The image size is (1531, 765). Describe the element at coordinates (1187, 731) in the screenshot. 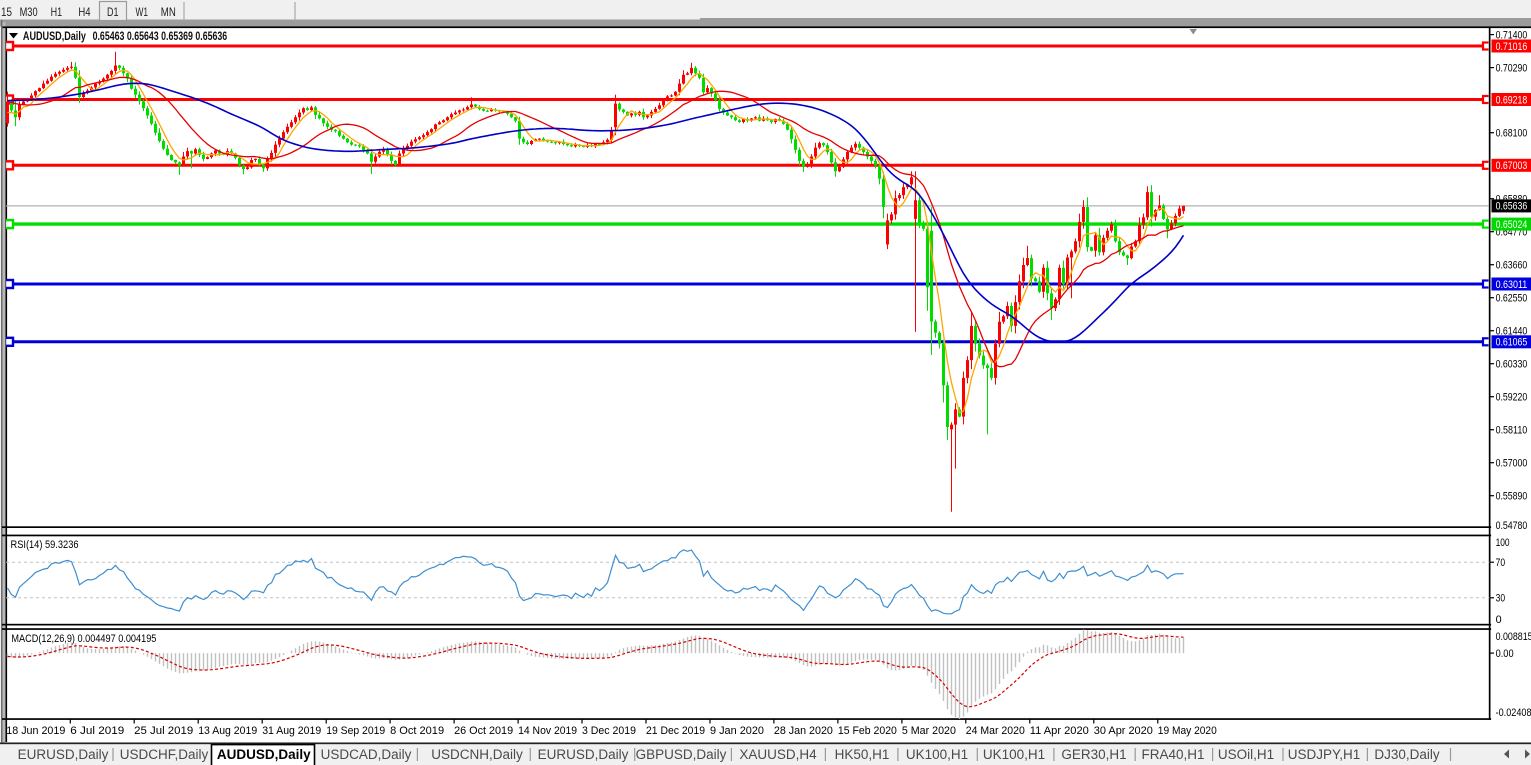

I see `svg-text: 19 May 2020` at that location.